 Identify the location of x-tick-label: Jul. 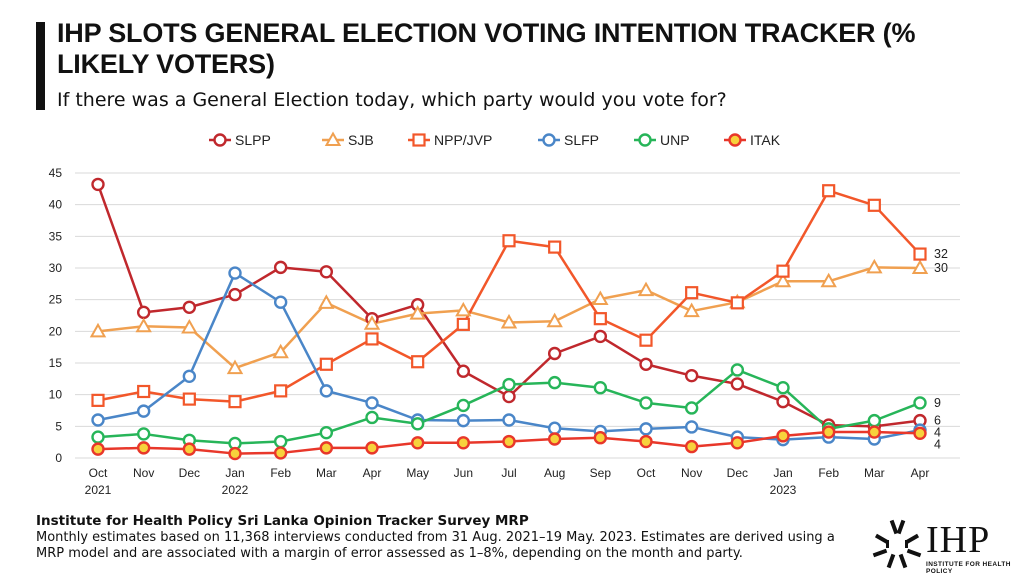
(508, 473).